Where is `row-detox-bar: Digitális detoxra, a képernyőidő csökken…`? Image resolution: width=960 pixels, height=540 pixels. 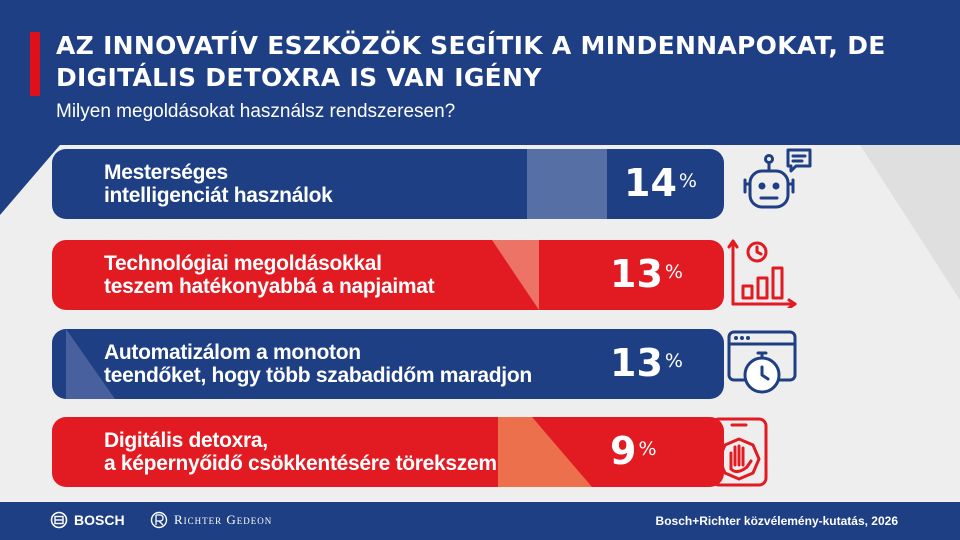
row-detox-bar: Digitális detoxra, a képernyőidő csökken… is located at coordinates (388, 452).